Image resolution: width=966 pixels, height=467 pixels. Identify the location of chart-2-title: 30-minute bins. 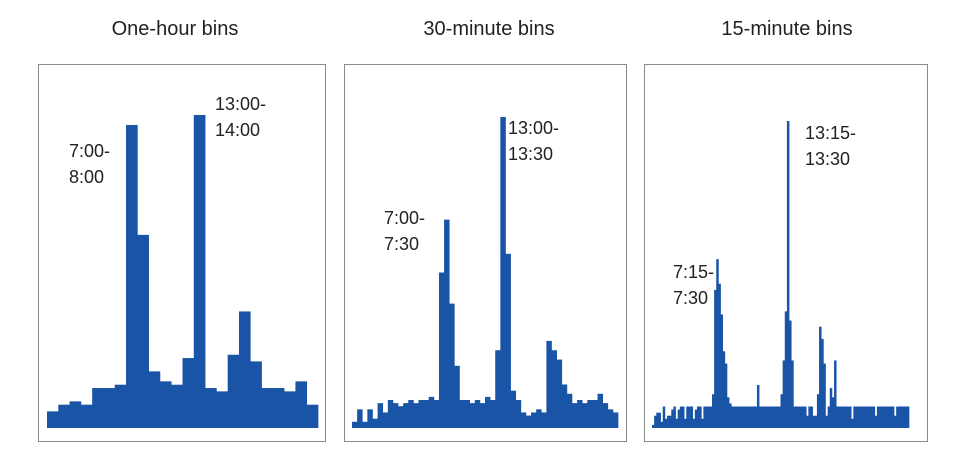
(489, 29).